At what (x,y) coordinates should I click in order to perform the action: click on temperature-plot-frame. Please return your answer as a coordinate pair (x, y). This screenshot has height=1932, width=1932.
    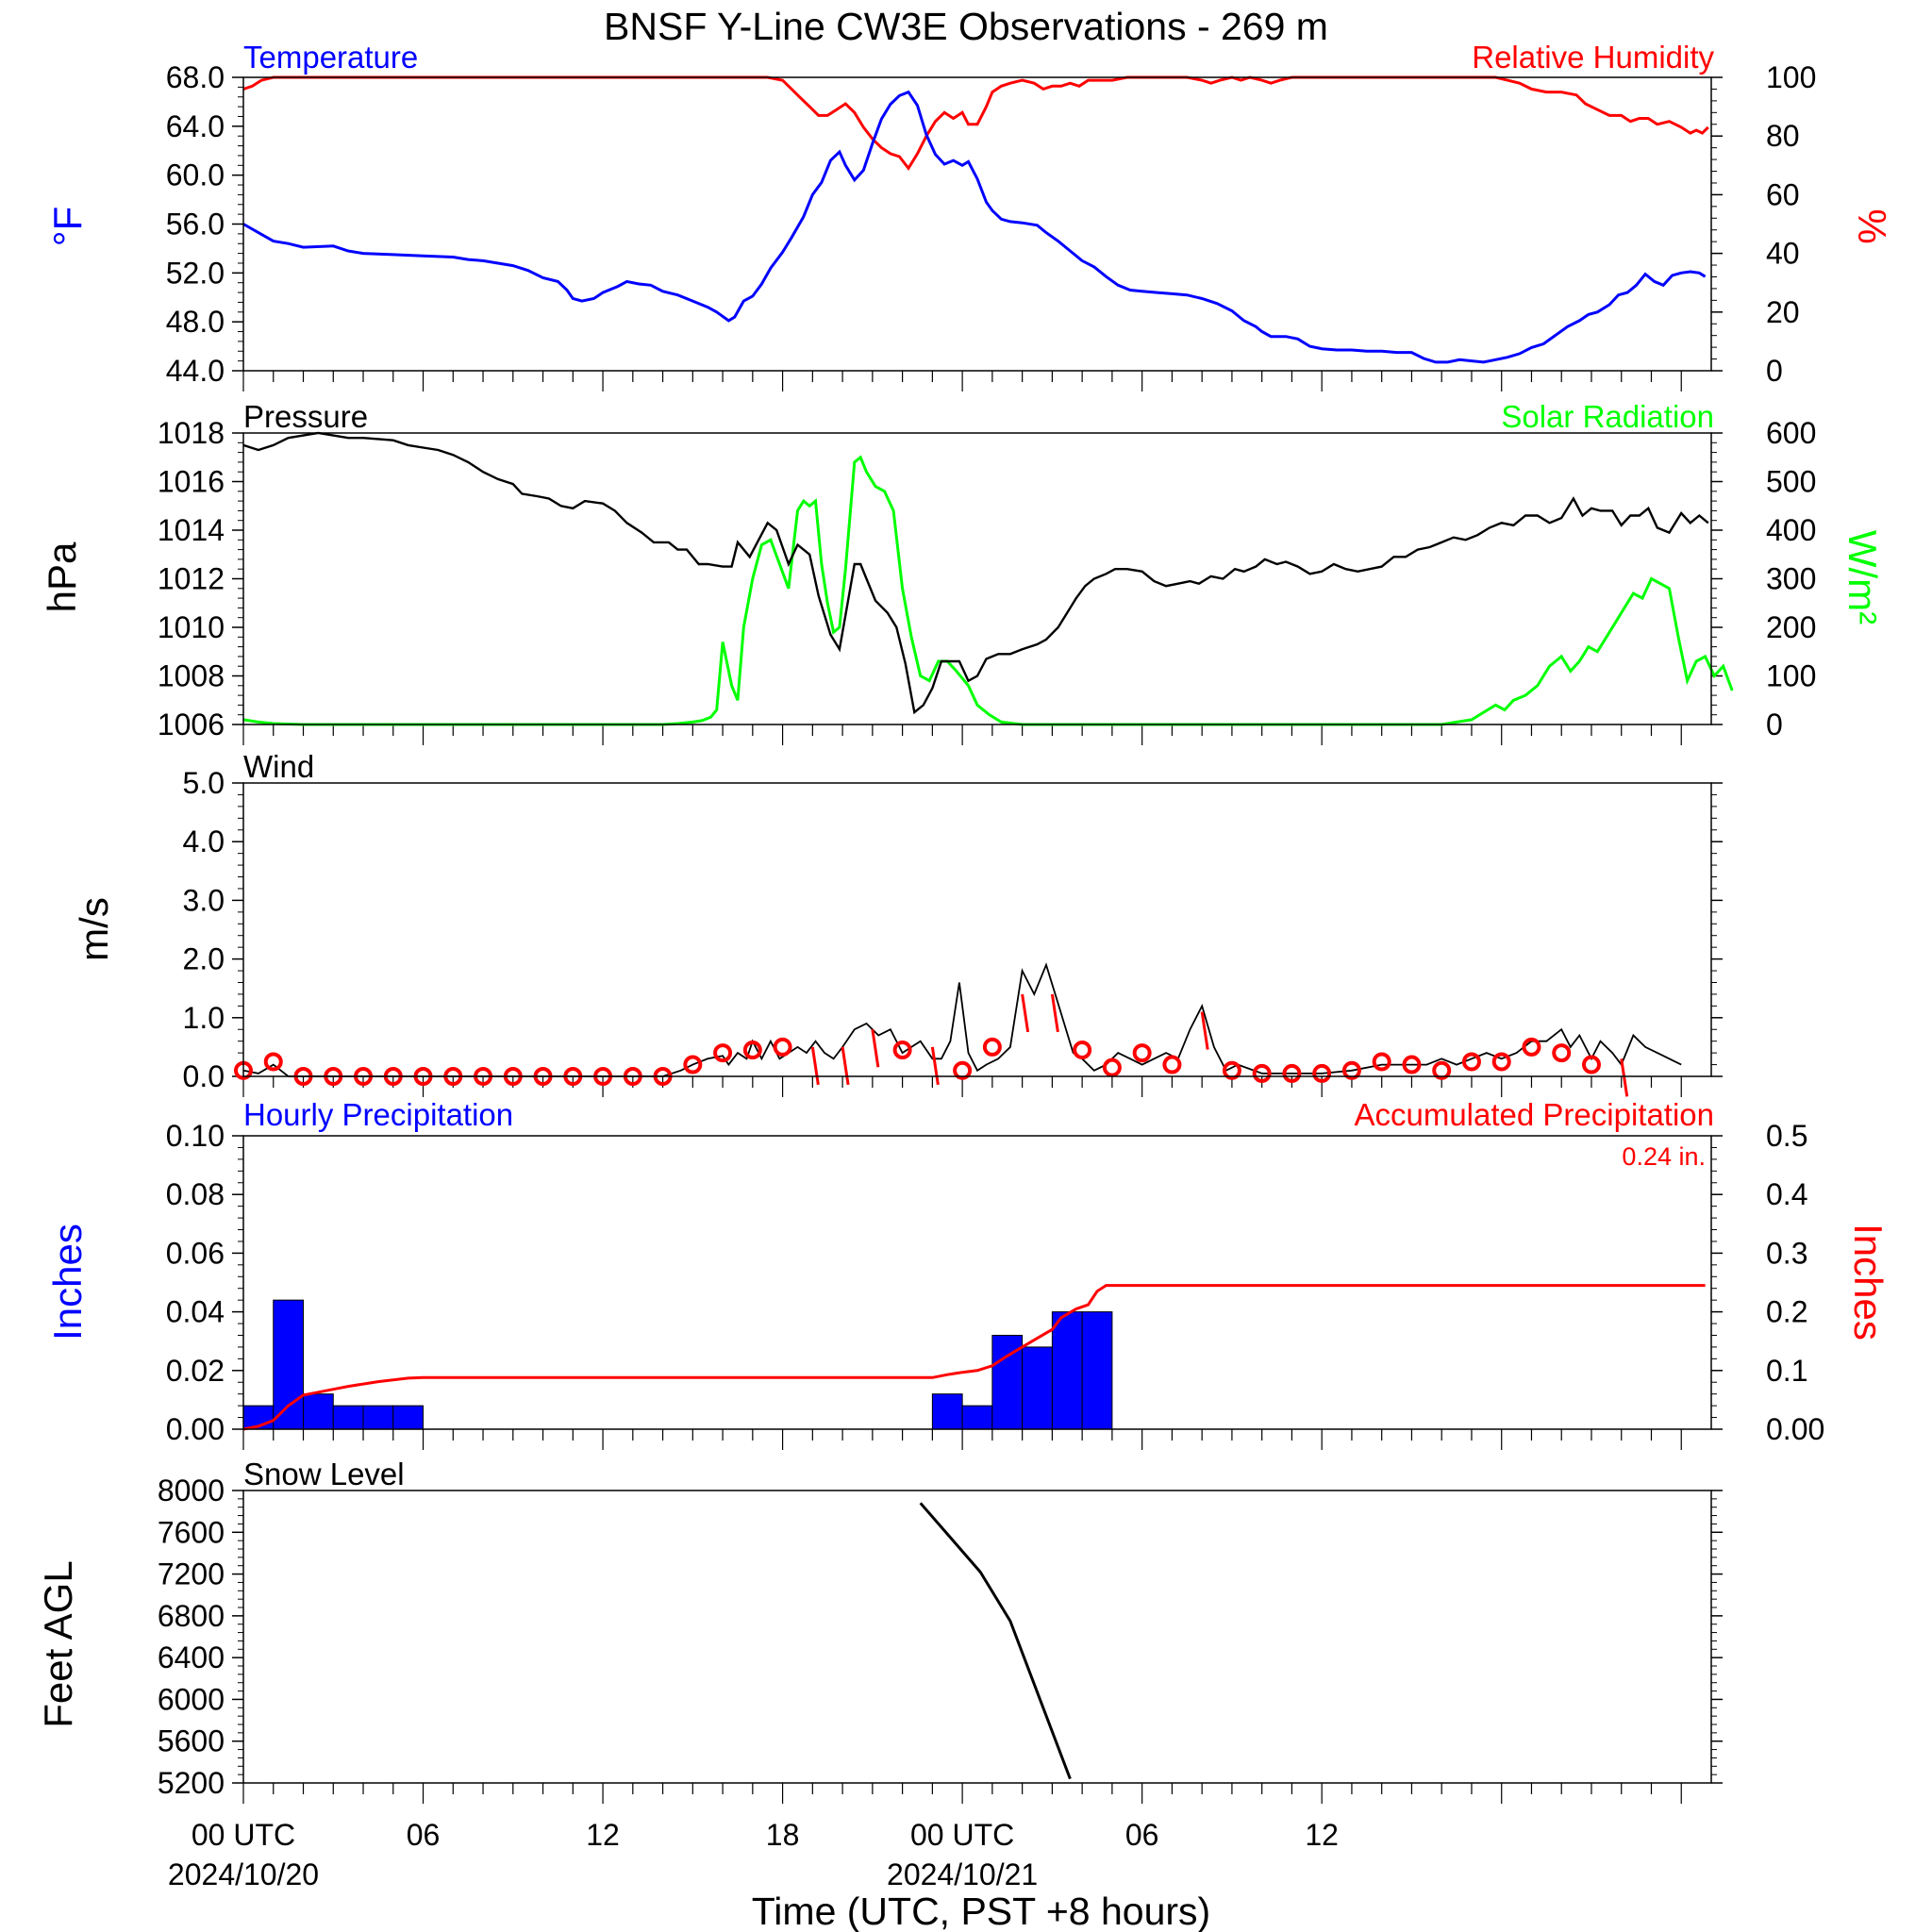
    Looking at the image, I should click on (977, 224).